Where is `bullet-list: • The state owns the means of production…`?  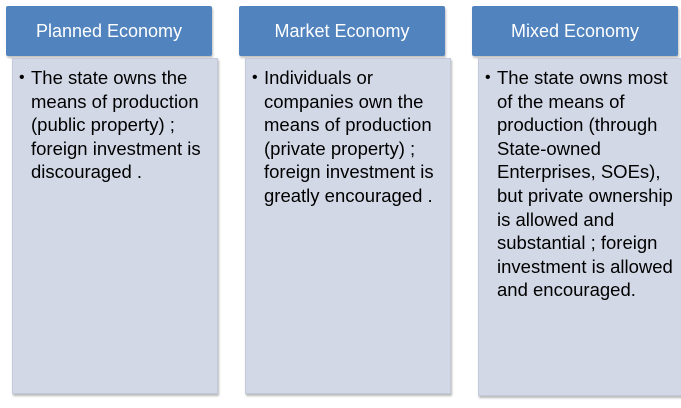 bullet-list: • The state owns the means of production… is located at coordinates (114, 125).